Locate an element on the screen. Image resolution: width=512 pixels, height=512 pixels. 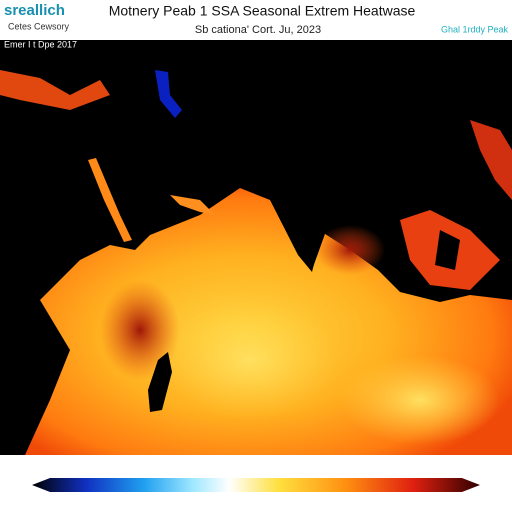
mediterranean is located at coordinates (55, 90).